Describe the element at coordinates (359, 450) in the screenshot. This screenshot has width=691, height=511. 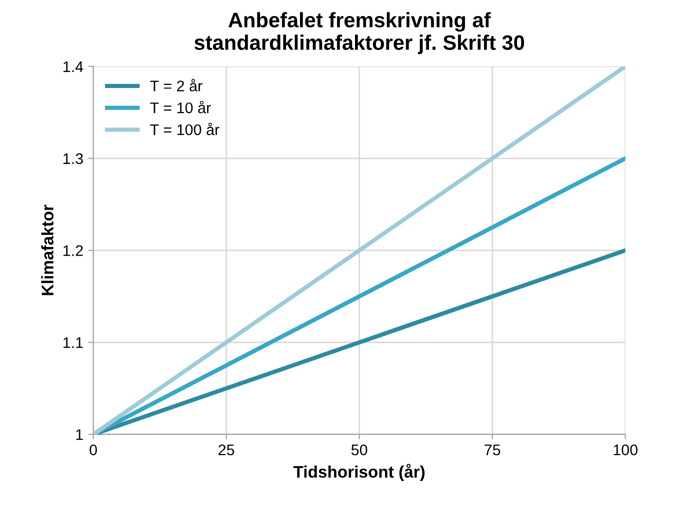
I see `x-tick-label: 50` at that location.